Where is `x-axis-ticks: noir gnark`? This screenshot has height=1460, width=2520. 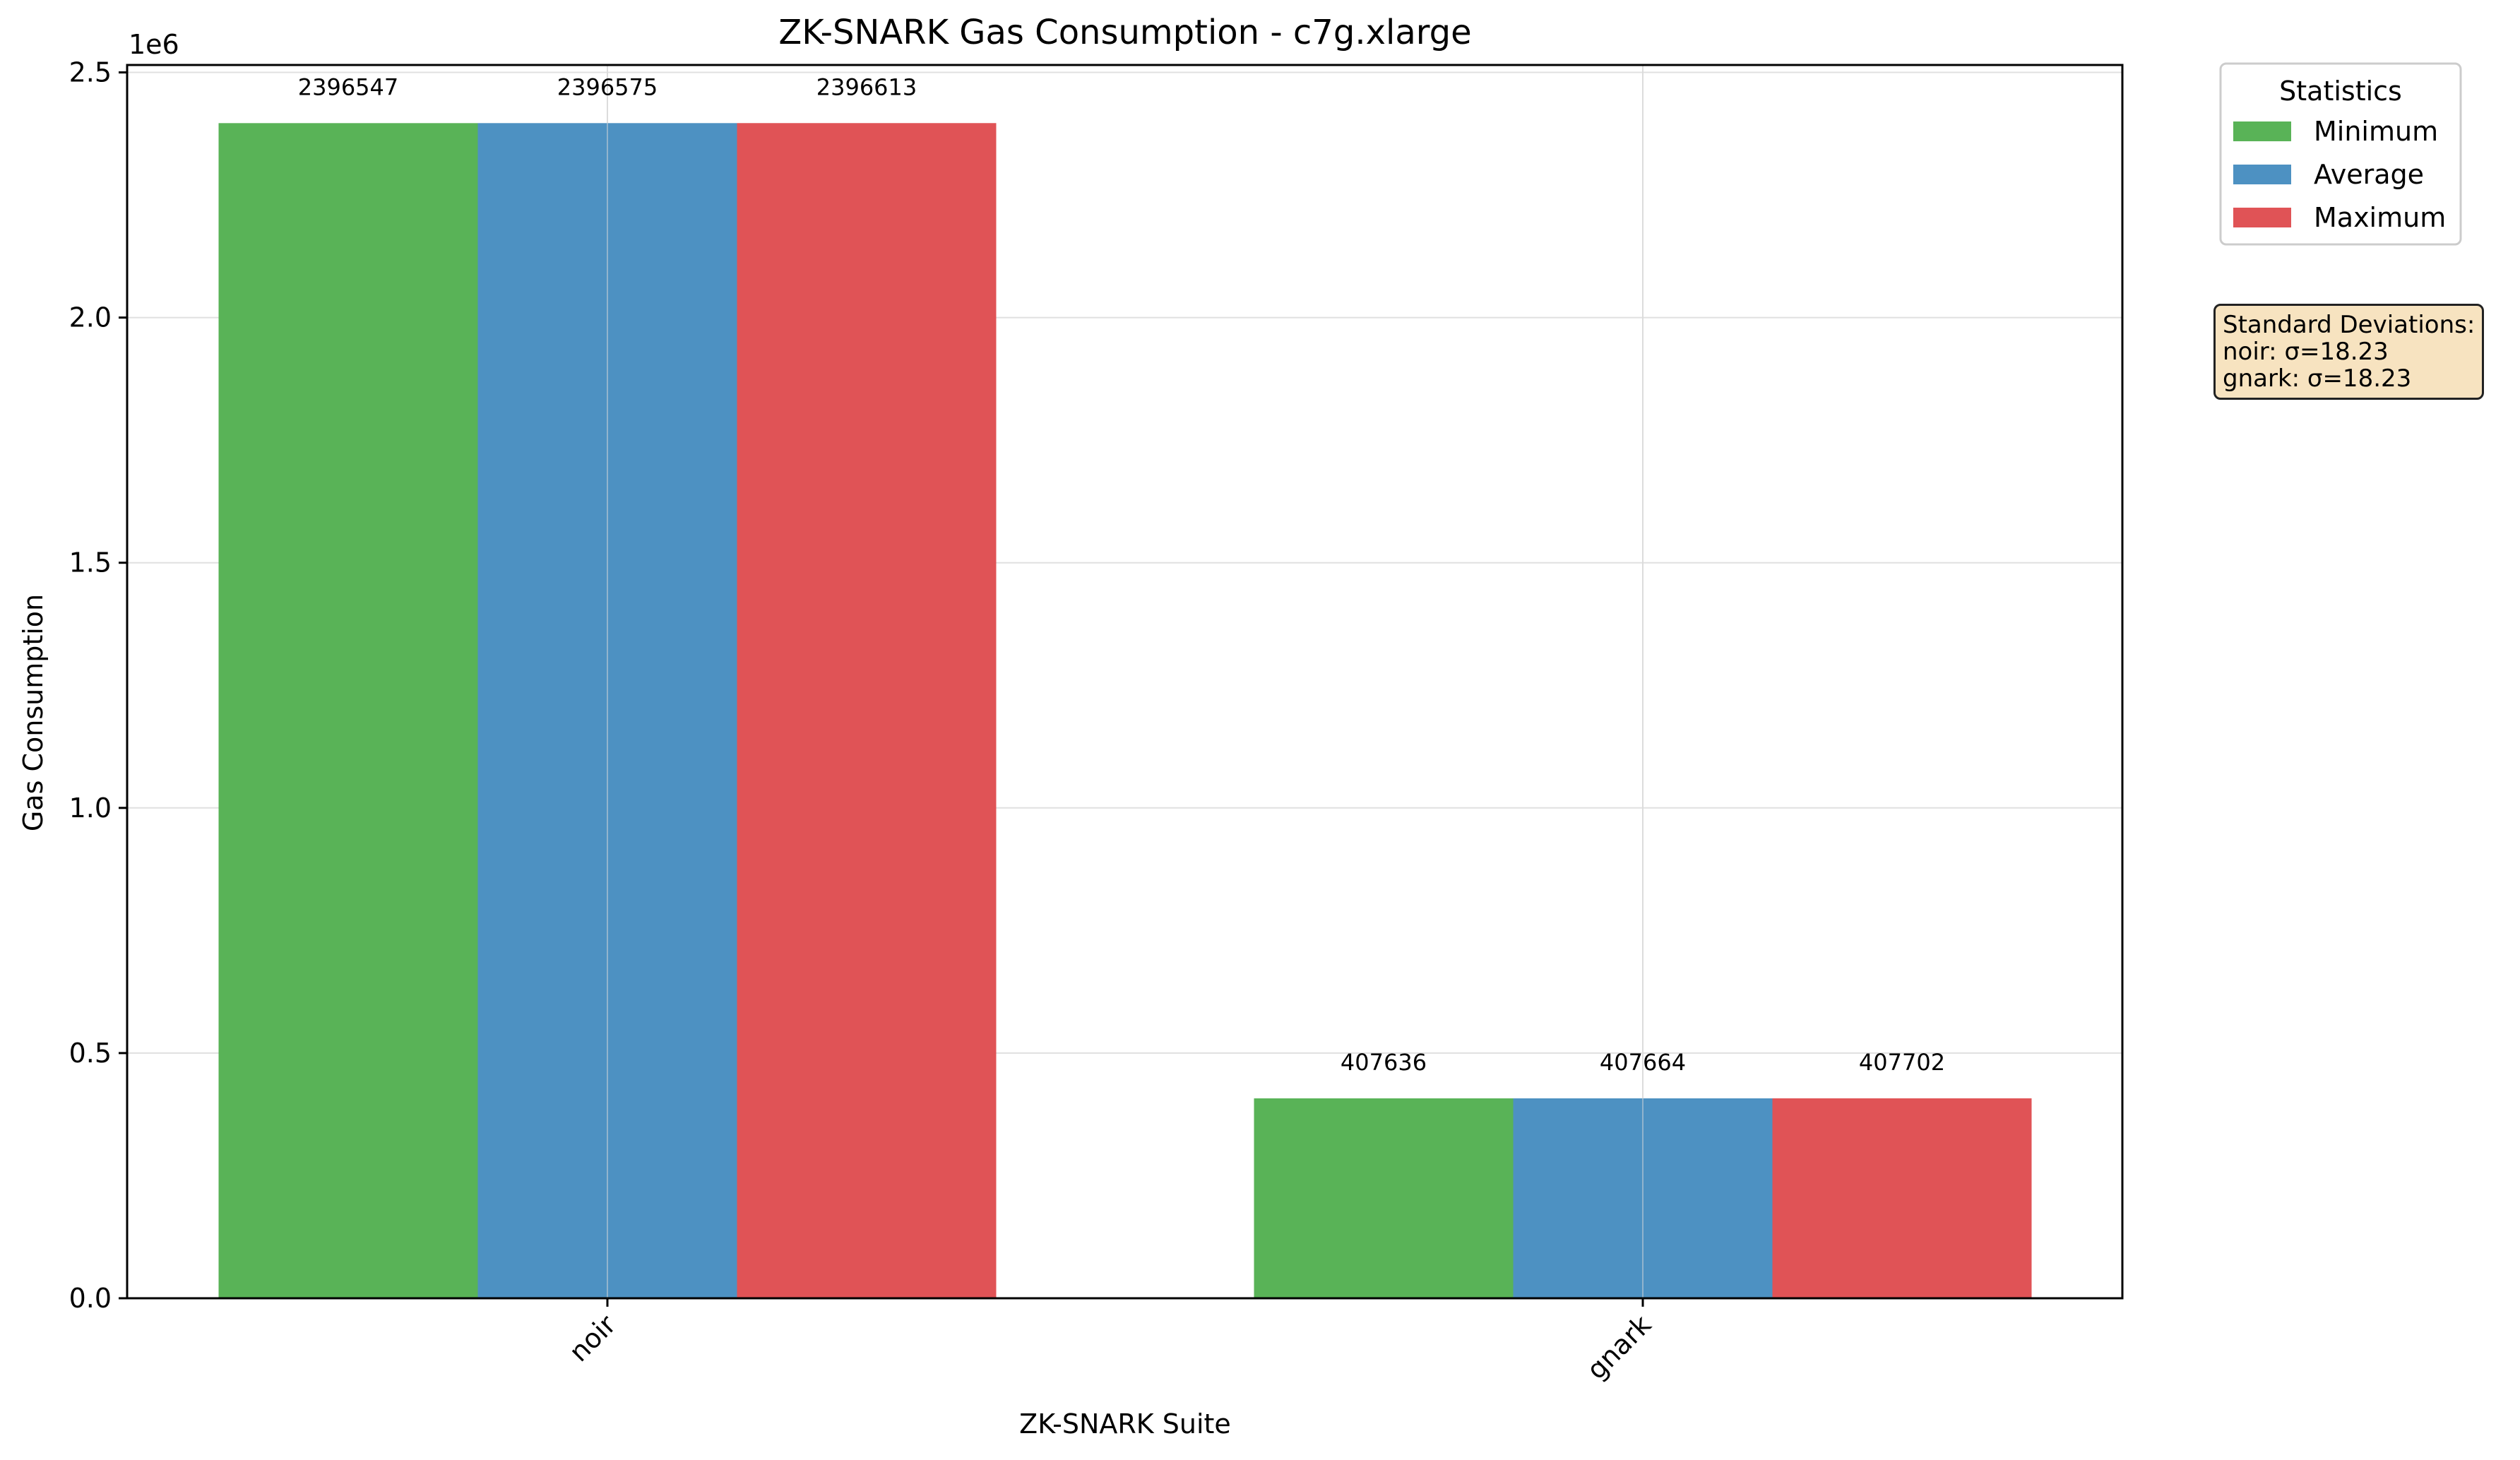 x-axis-ticks: noir gnark is located at coordinates (1110, 1342).